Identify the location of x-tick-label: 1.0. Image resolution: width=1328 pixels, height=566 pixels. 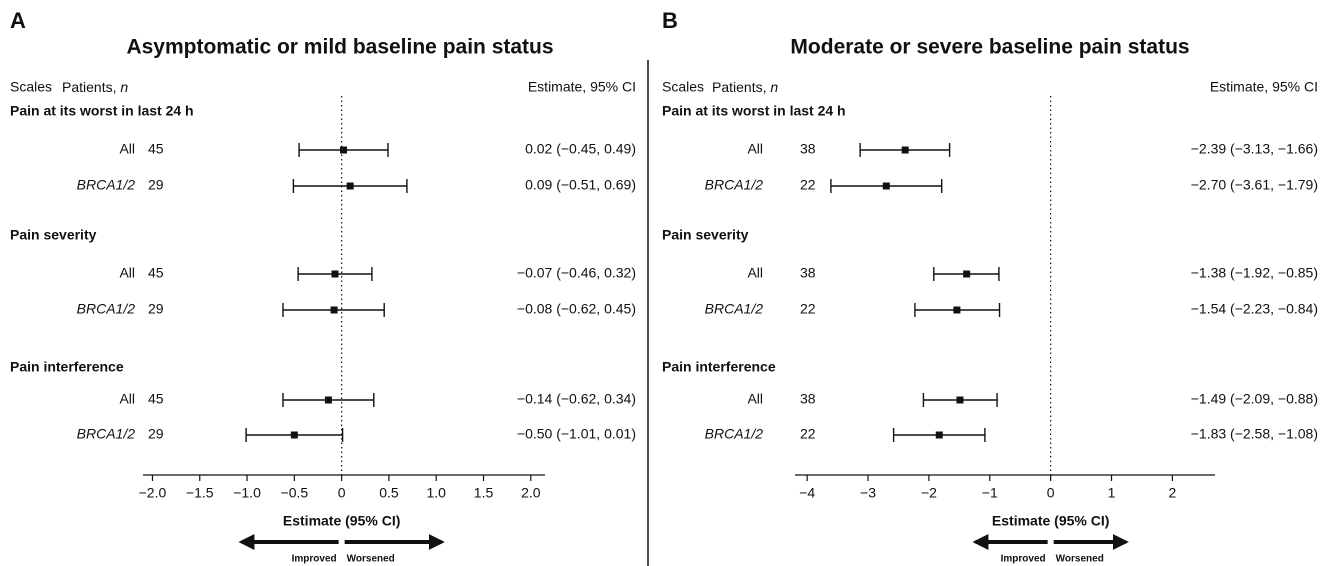
(436, 493).